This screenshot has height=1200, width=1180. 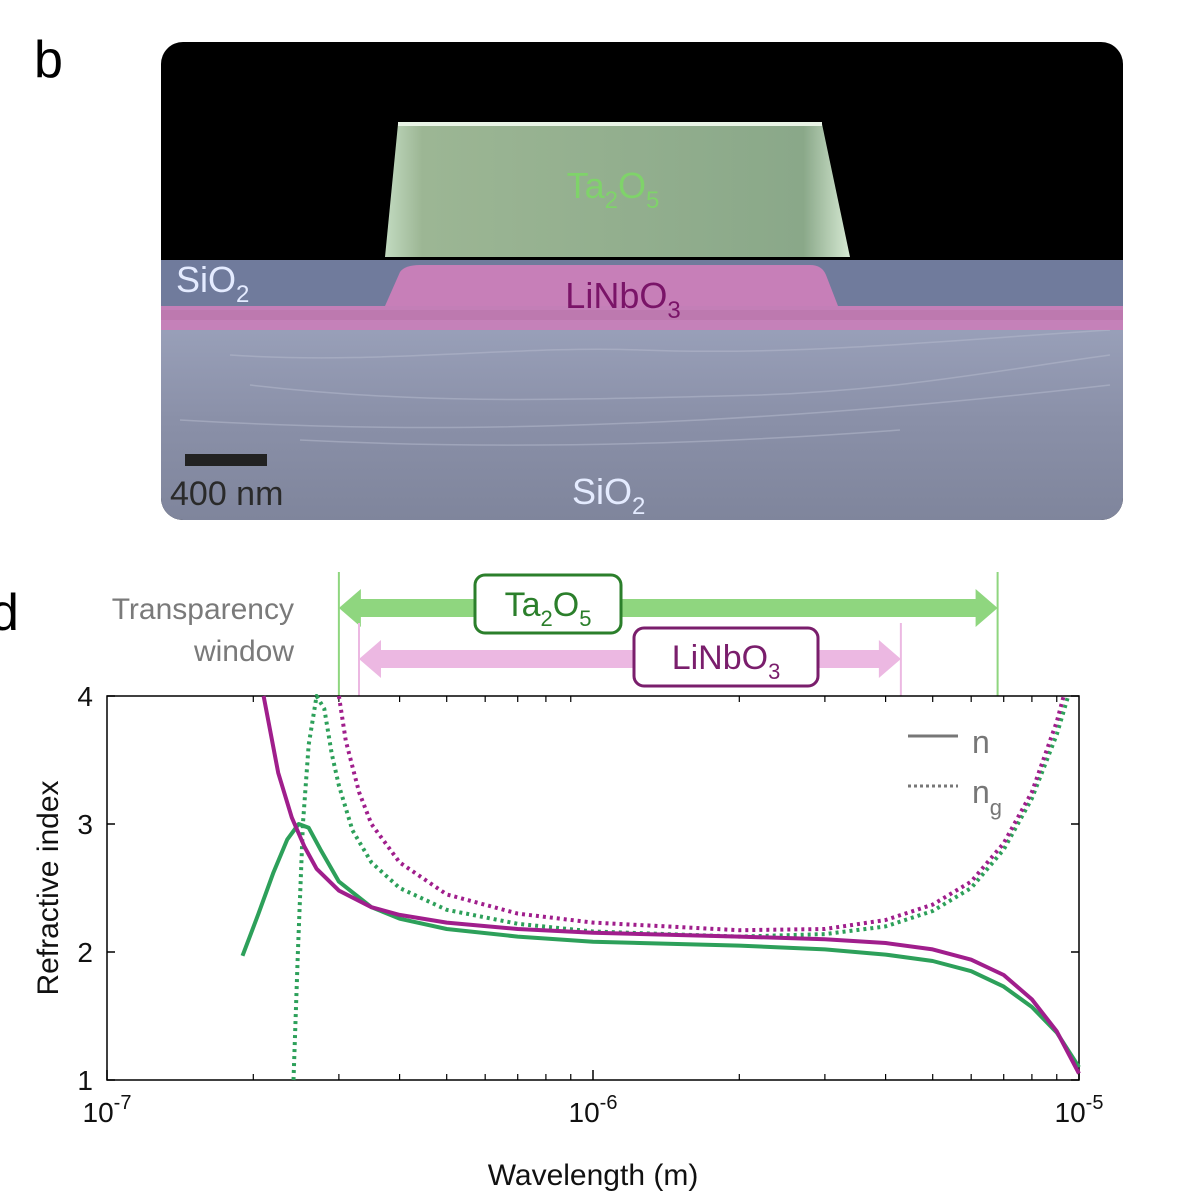 What do you see at coordinates (85, 696) in the screenshot?
I see `y-tick-label: 4` at bounding box center [85, 696].